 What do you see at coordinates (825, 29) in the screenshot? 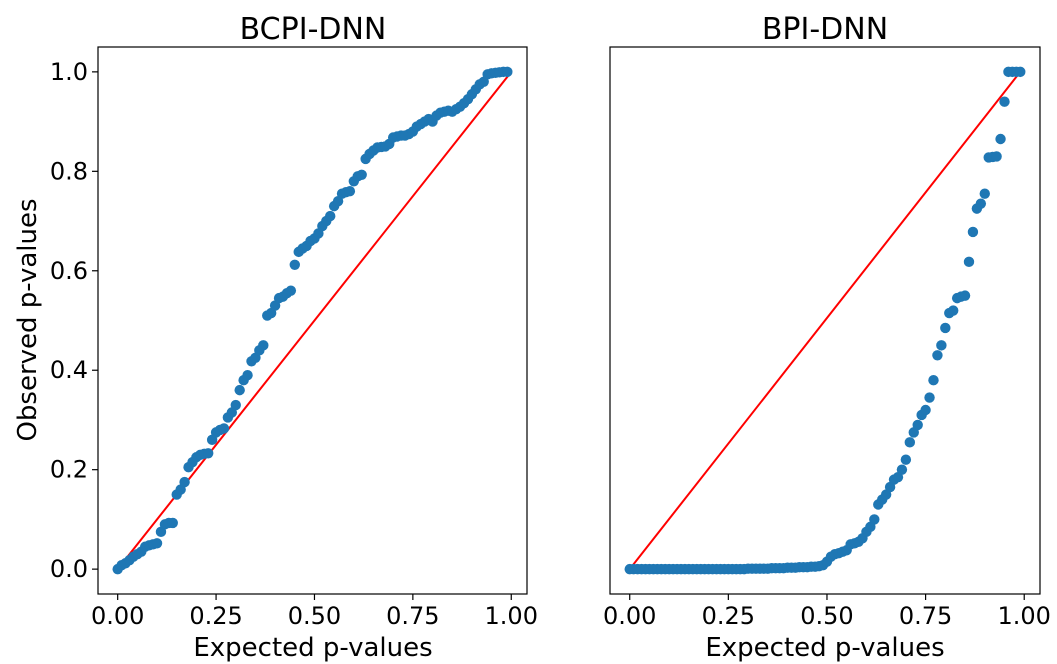
I see `chart-title: BPI-DNN` at bounding box center [825, 29].